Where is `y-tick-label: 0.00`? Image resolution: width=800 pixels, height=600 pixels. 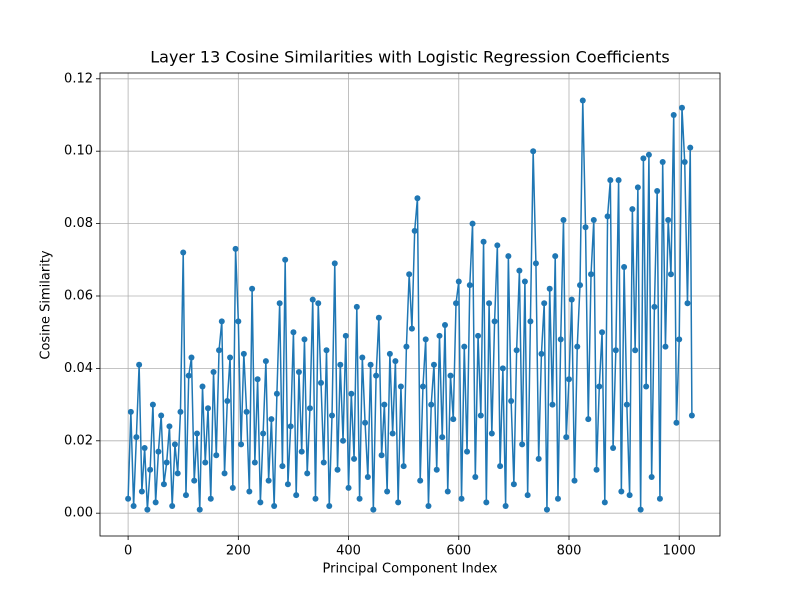
y-tick-label: 0.00 is located at coordinates (78, 513).